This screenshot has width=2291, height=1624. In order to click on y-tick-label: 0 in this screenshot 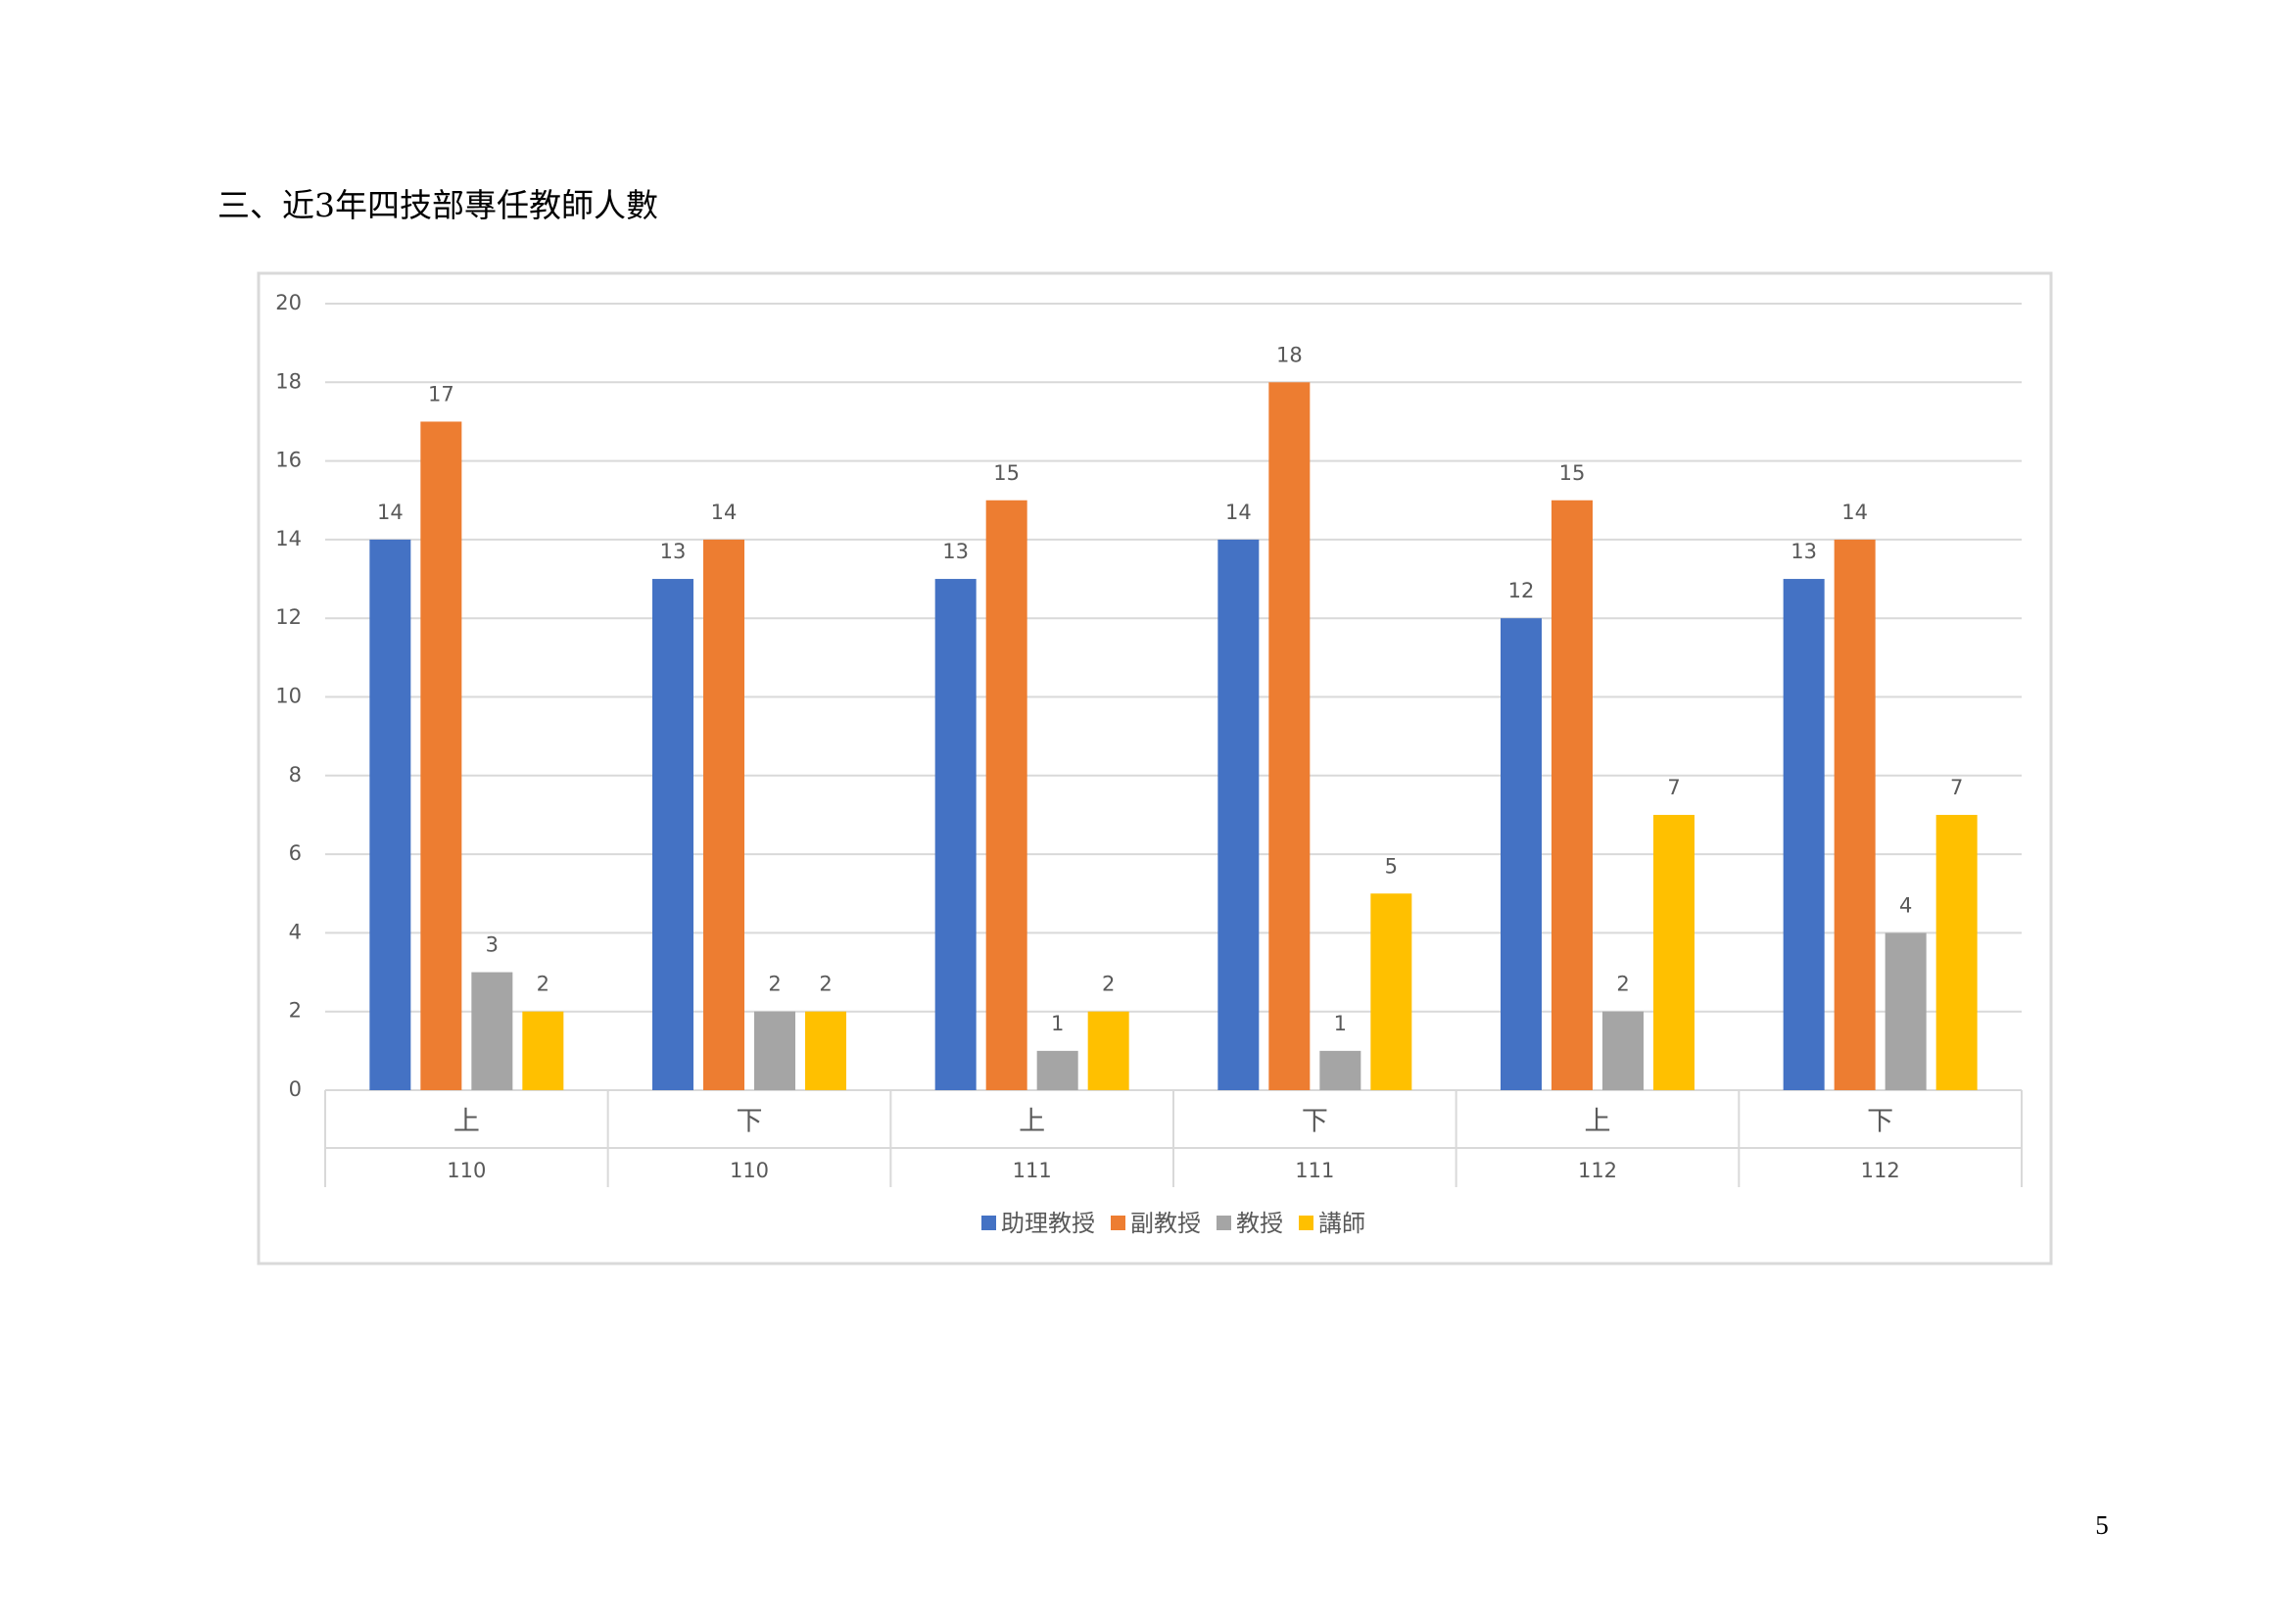, I will do `click(295, 1089)`.